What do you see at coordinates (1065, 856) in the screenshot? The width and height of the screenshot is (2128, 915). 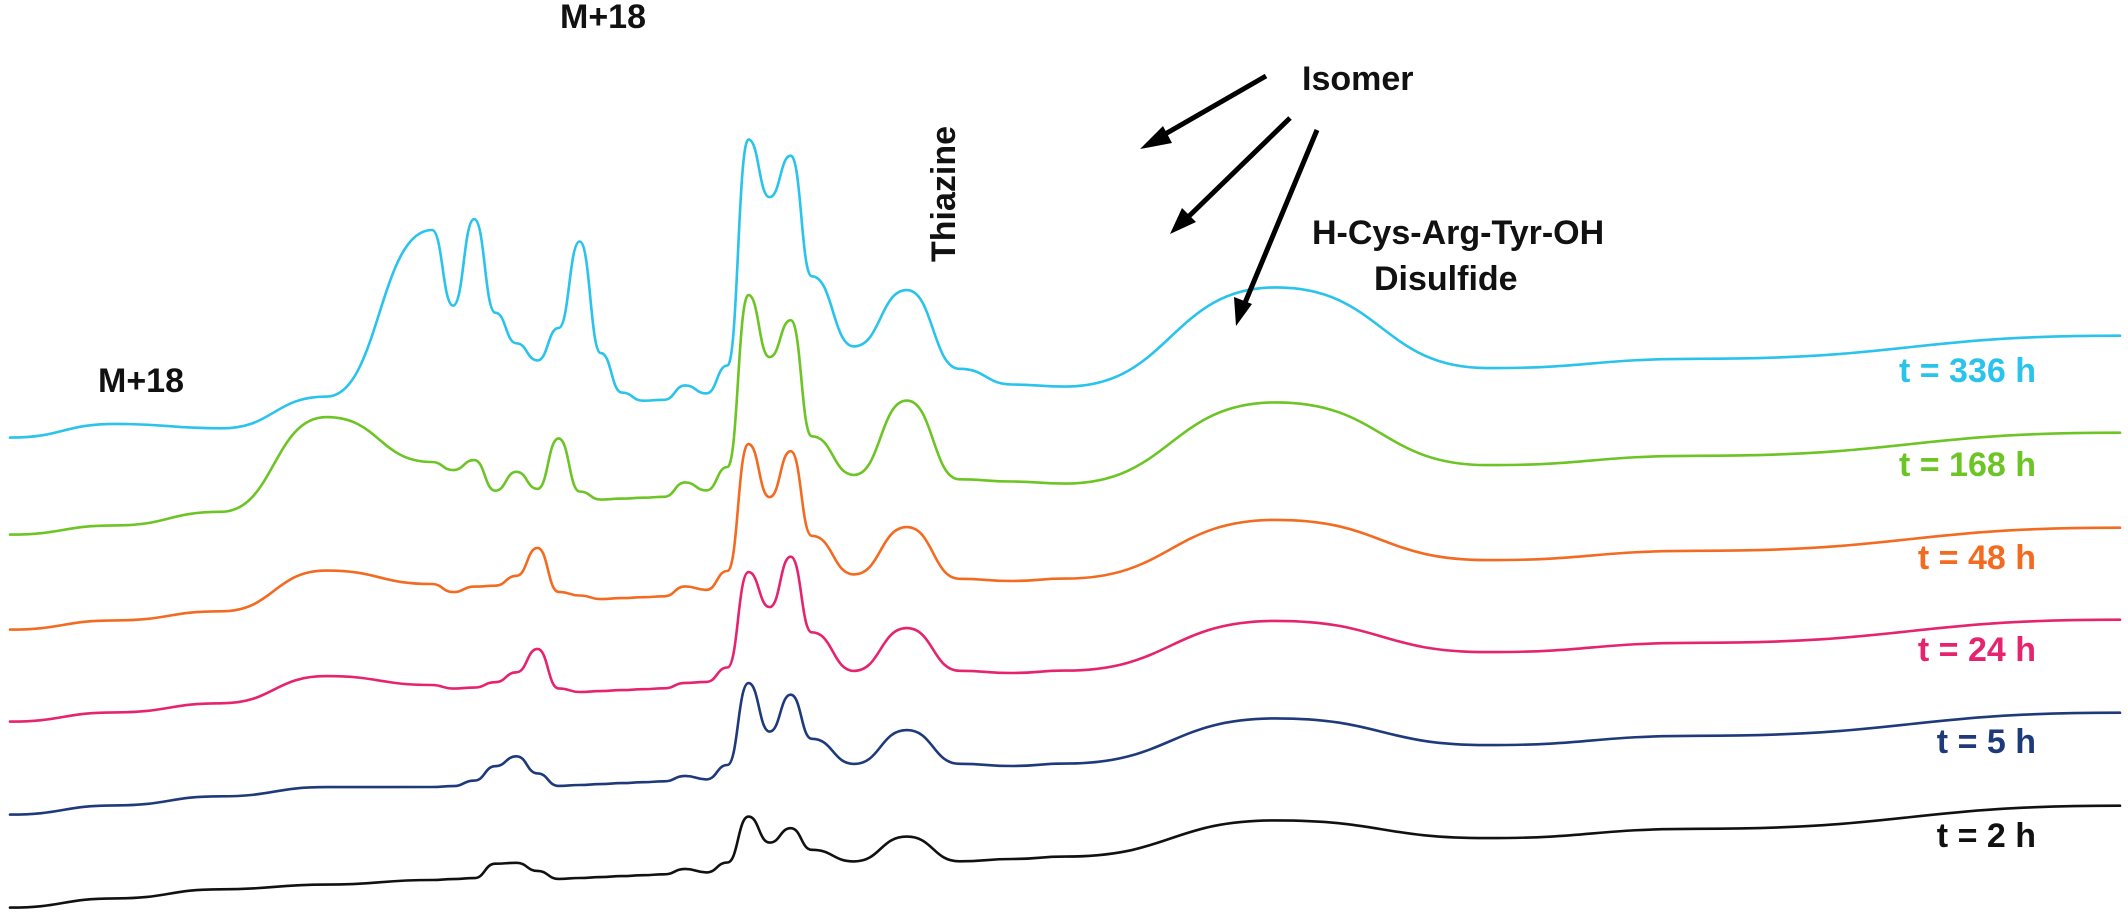 I see `trace-t-2-h` at bounding box center [1065, 856].